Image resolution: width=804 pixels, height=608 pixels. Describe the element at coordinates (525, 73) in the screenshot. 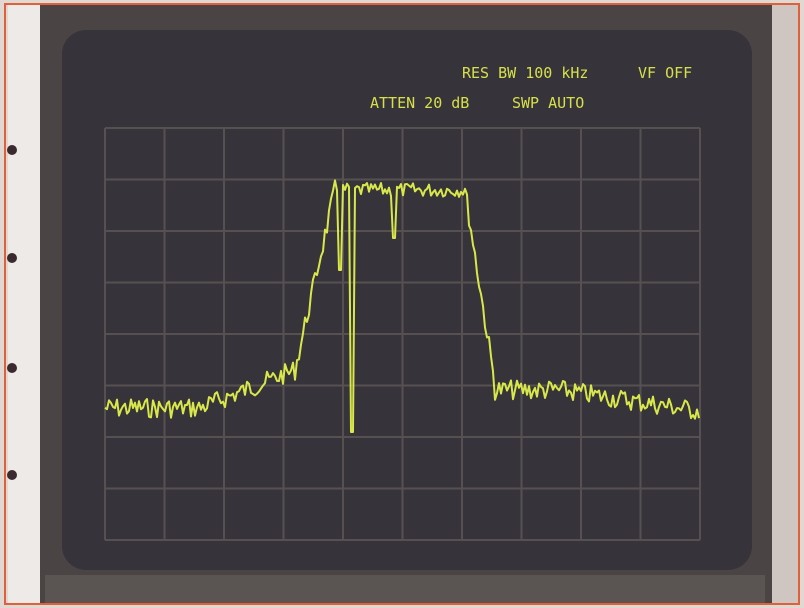

I see `header-text: RES BW 100 kHz` at that location.